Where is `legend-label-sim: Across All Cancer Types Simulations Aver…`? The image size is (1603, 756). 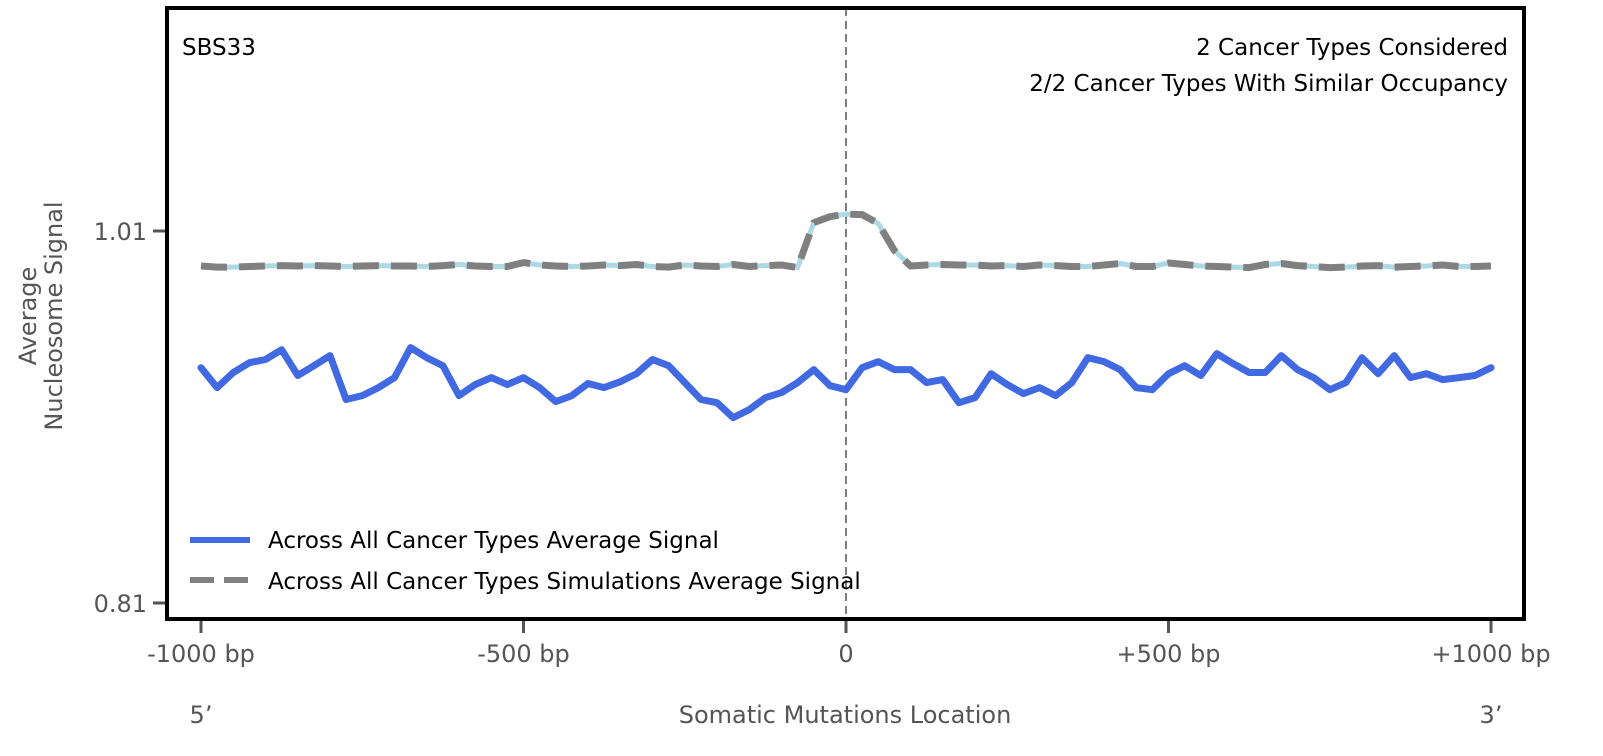
legend-label-sim: Across All Cancer Types Simulations Aver… is located at coordinates (564, 582).